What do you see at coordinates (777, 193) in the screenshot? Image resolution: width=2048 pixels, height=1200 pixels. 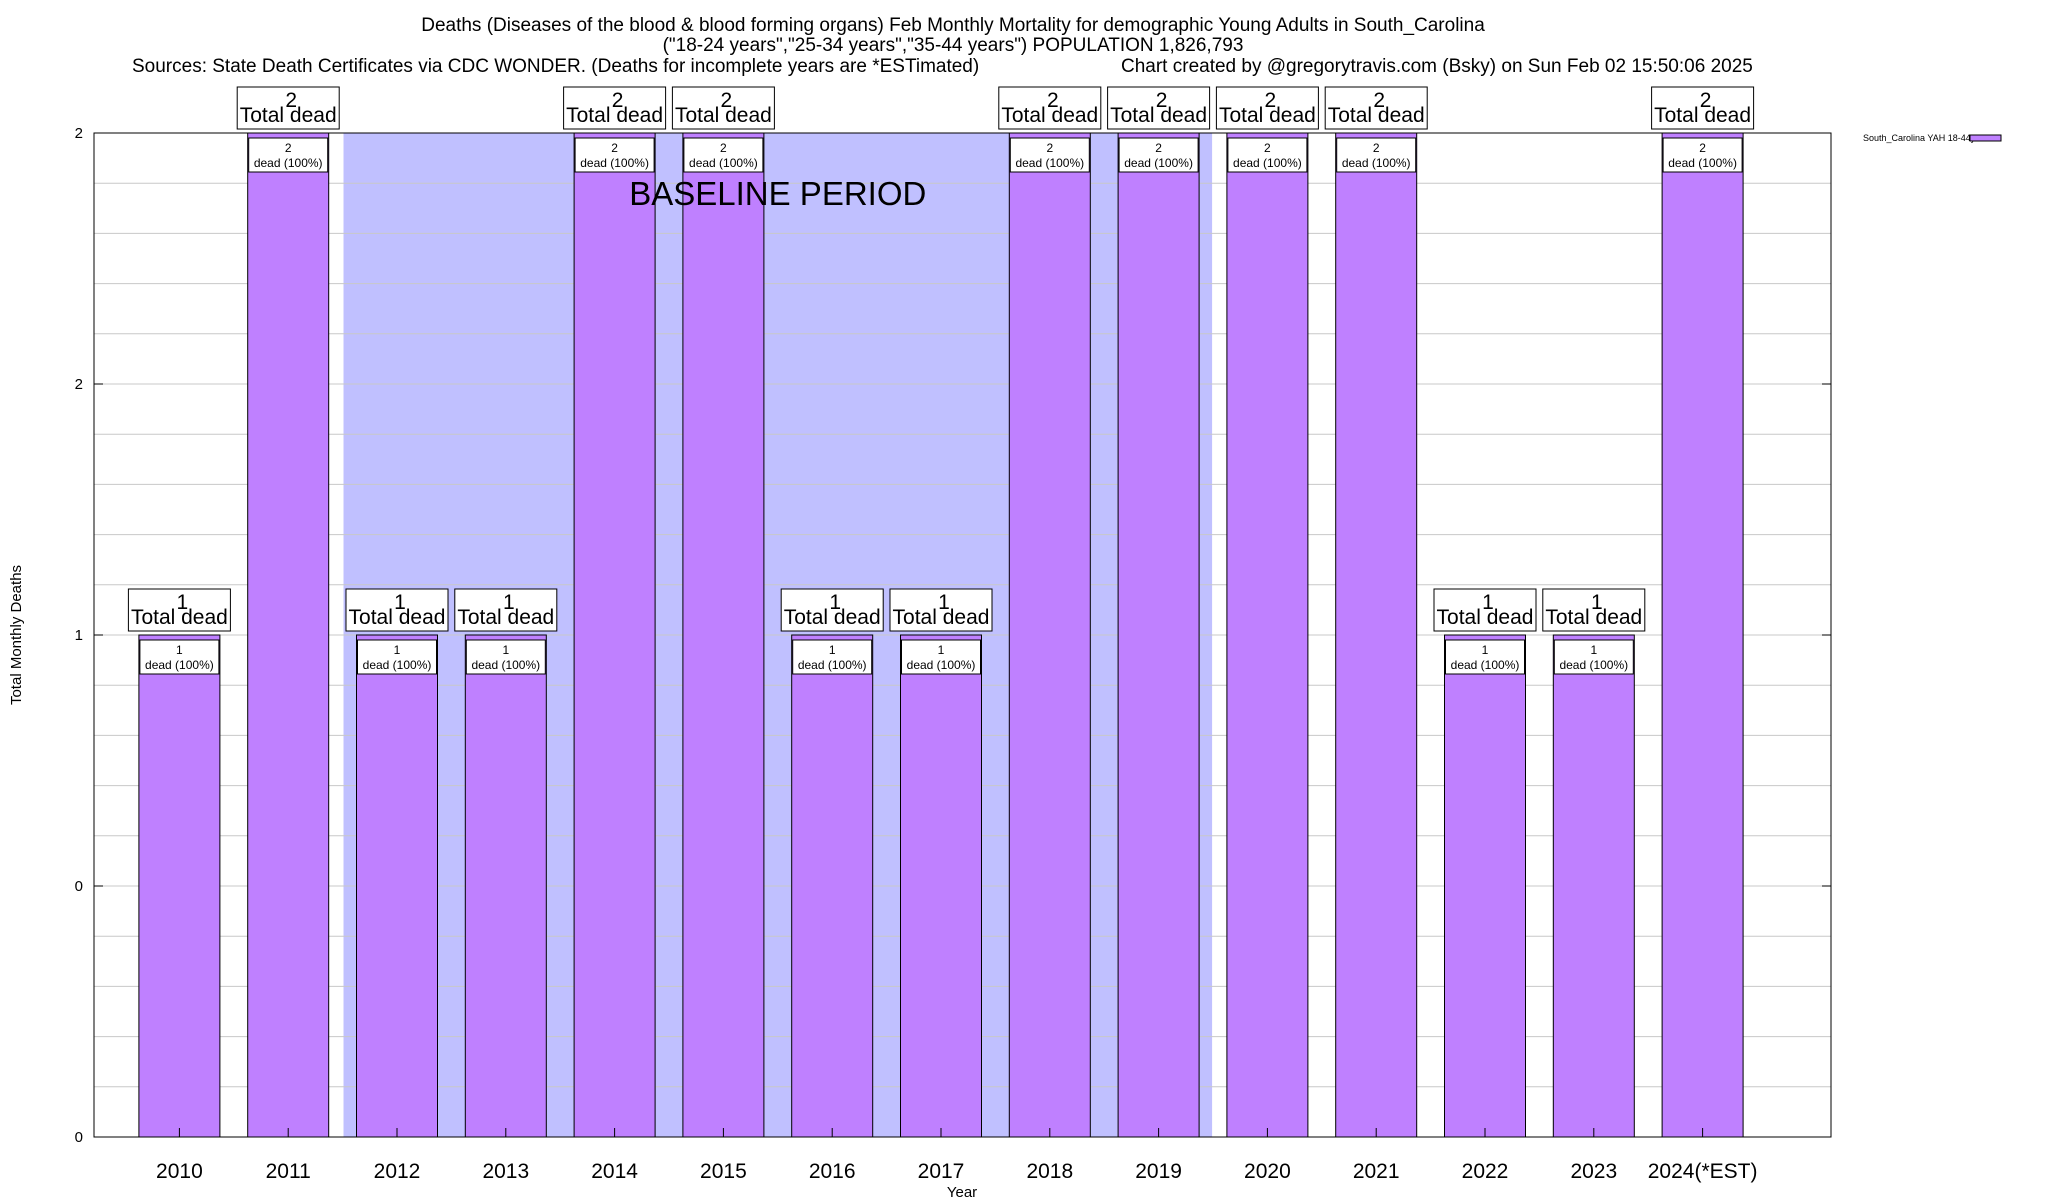 I see `baseline-period-label: BASELINE PERIOD` at bounding box center [777, 193].